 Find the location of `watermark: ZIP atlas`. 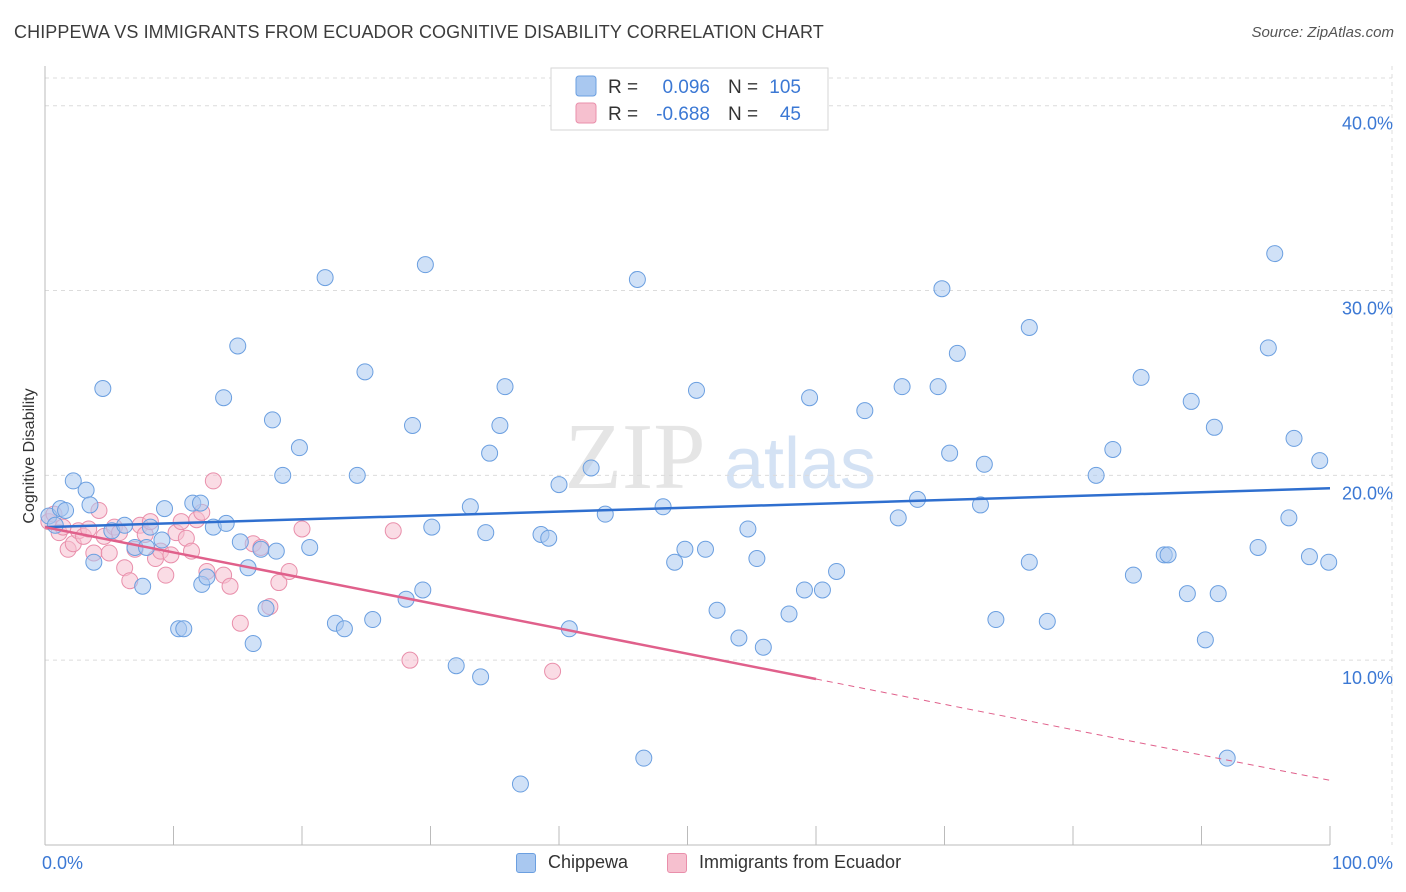

watermark: ZIP atlas is located at coordinates (721, 457).